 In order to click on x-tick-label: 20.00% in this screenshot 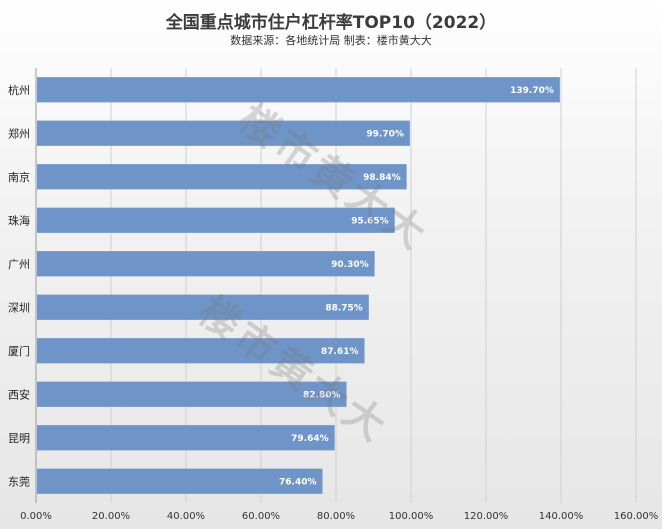, I will do `click(111, 516)`.